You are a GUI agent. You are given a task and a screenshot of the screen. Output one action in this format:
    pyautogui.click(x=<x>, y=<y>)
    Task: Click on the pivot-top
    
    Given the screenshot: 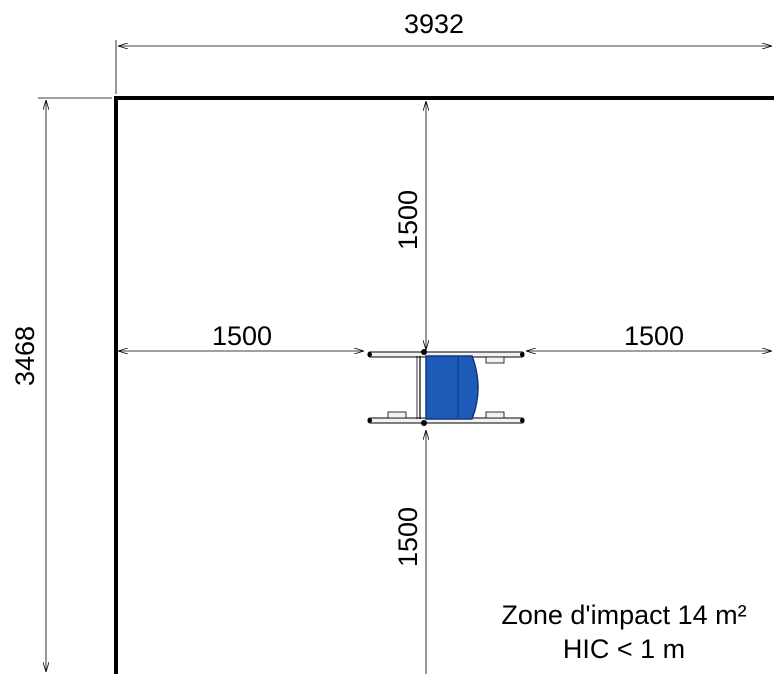 What is the action you would take?
    pyautogui.click(x=424, y=352)
    